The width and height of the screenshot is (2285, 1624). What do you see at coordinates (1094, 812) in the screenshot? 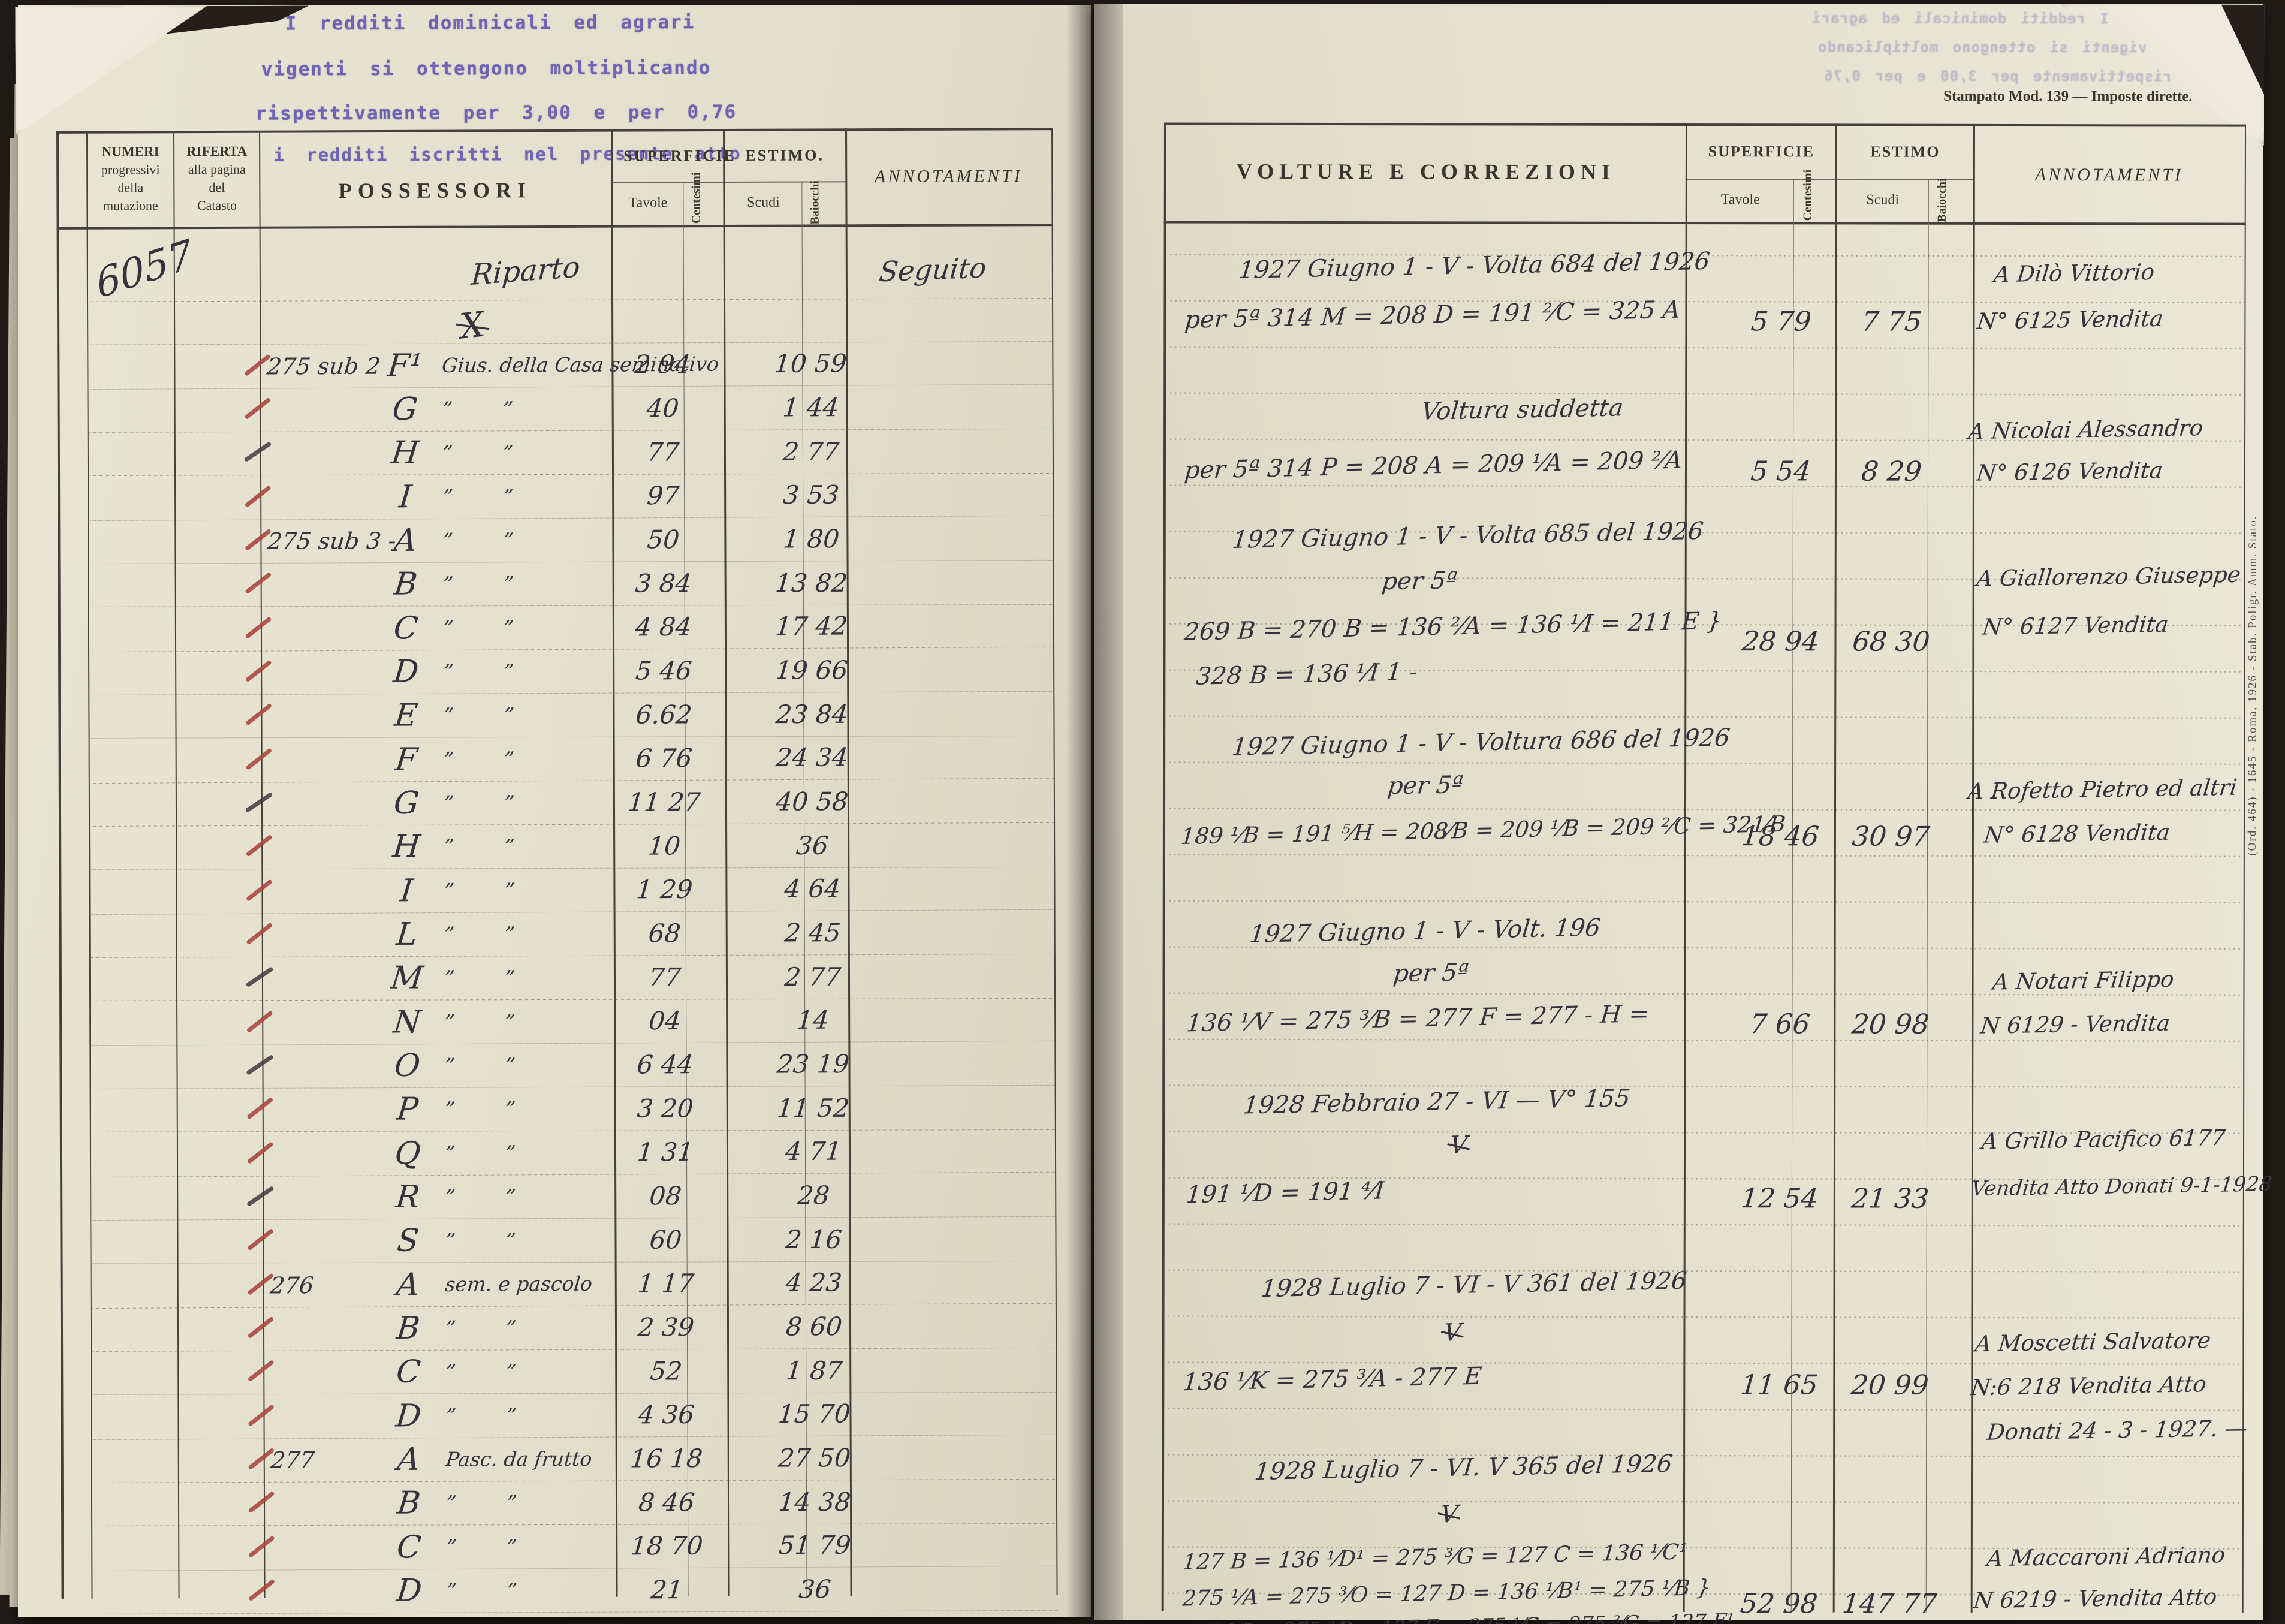
I see `book-spine-shadow` at bounding box center [1094, 812].